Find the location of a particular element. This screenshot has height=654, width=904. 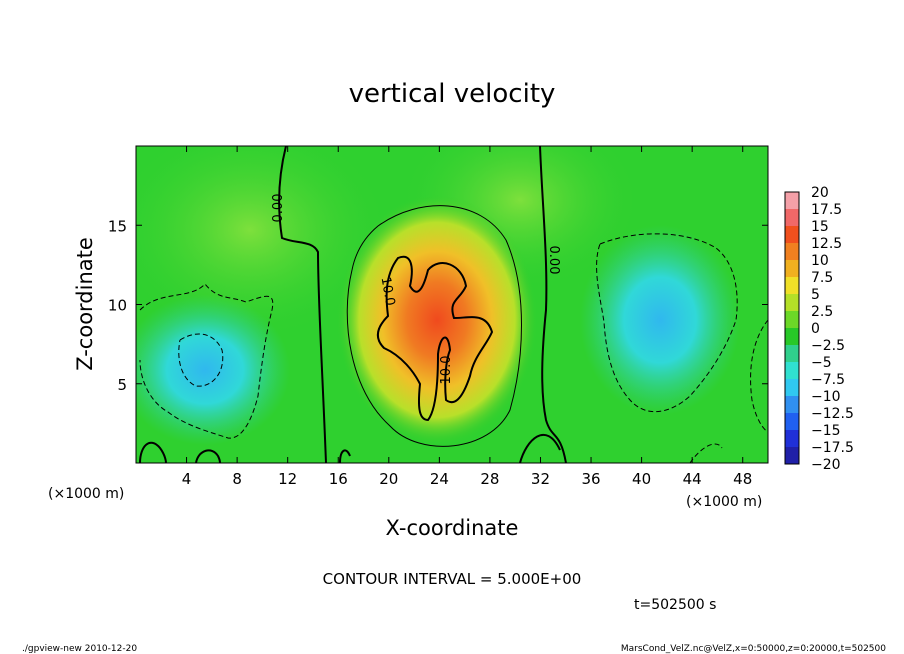

downdraft-right is located at coordinates (660, 320).